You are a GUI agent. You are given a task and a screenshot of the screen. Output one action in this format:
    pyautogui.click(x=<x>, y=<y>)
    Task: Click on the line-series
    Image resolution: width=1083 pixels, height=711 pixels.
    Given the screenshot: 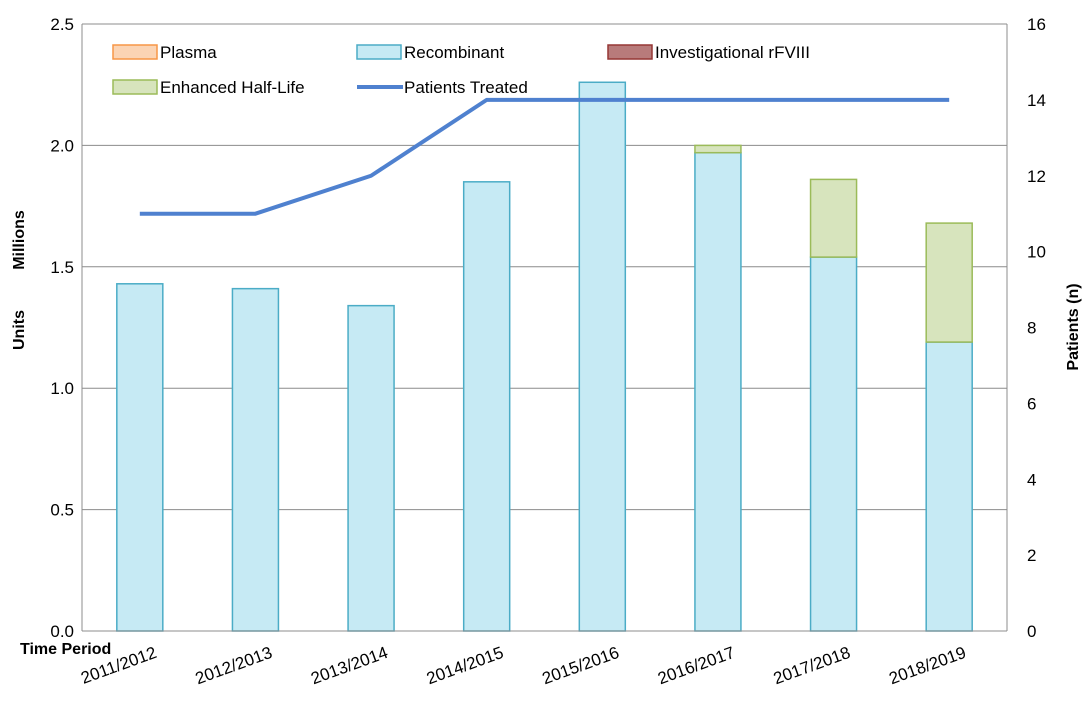 What is the action you would take?
    pyautogui.click(x=544, y=156)
    